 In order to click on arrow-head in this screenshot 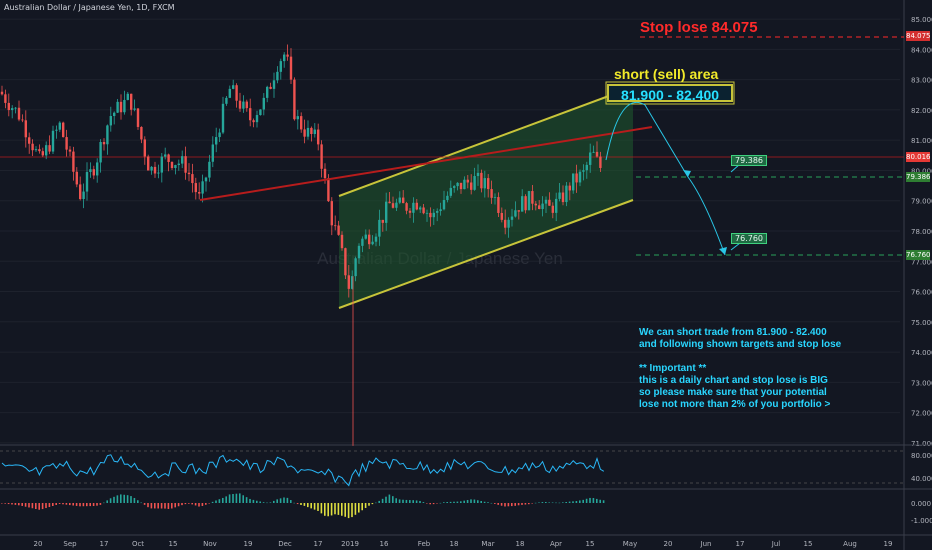, I will do `click(723, 251)`.